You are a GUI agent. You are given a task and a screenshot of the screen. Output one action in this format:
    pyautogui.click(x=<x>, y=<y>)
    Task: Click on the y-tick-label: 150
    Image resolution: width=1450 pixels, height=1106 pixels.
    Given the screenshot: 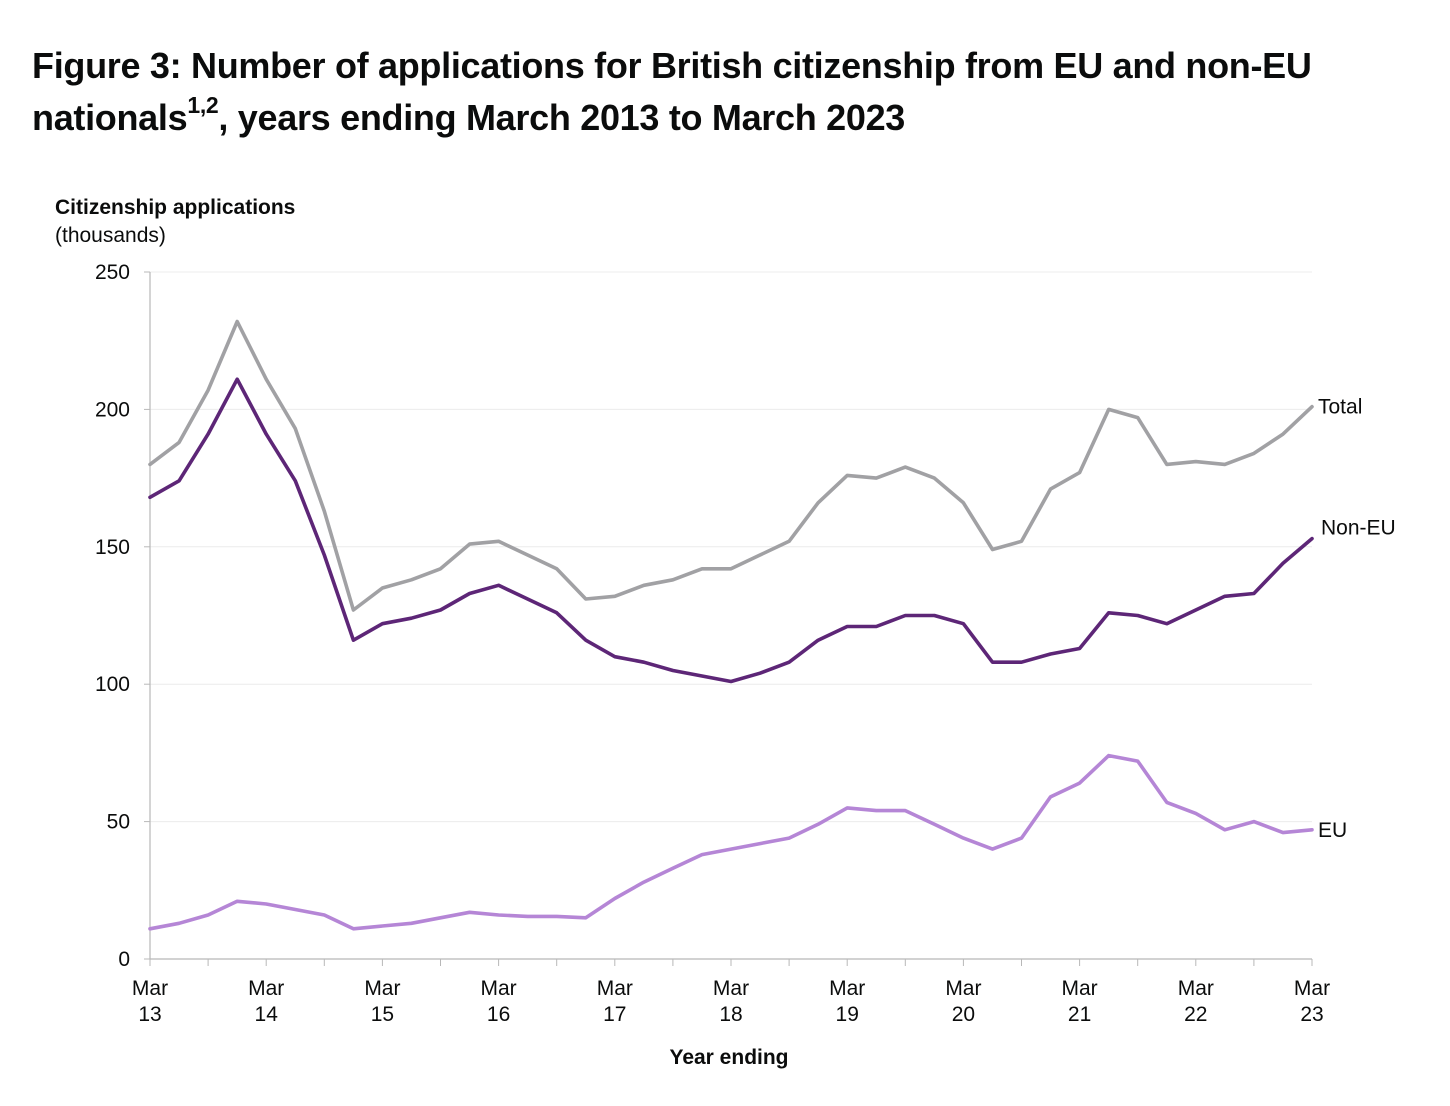 What is the action you would take?
    pyautogui.click(x=112, y=547)
    